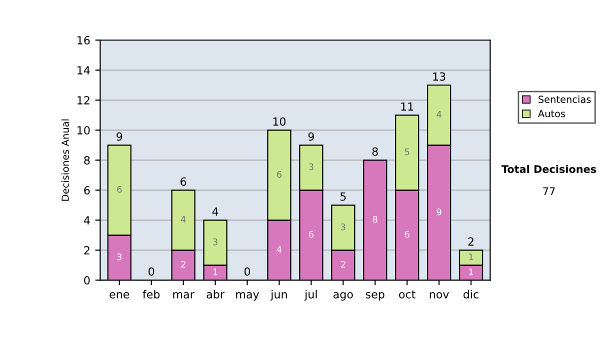  What do you see at coordinates (471, 294) in the screenshot?
I see `x-tick-label: dic` at bounding box center [471, 294].